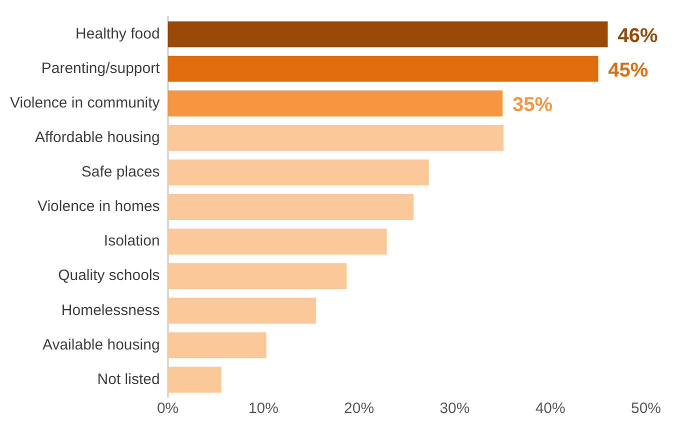  What do you see at coordinates (550, 409) in the screenshot?
I see `x-tick-label: 40%` at bounding box center [550, 409].